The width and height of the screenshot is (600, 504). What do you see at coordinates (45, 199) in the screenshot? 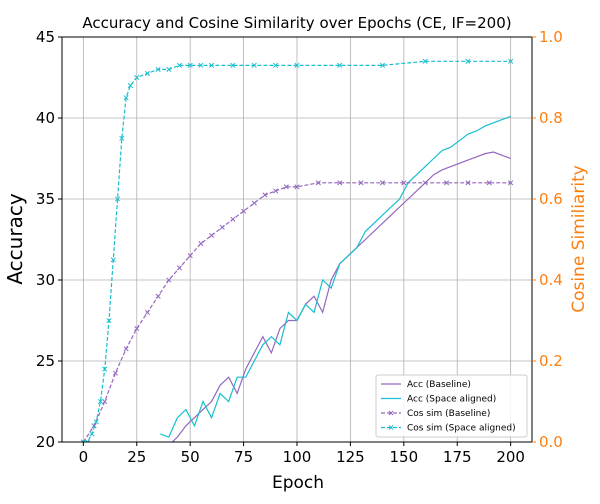
I see `y-left-tick-label-3: 35` at bounding box center [45, 199].